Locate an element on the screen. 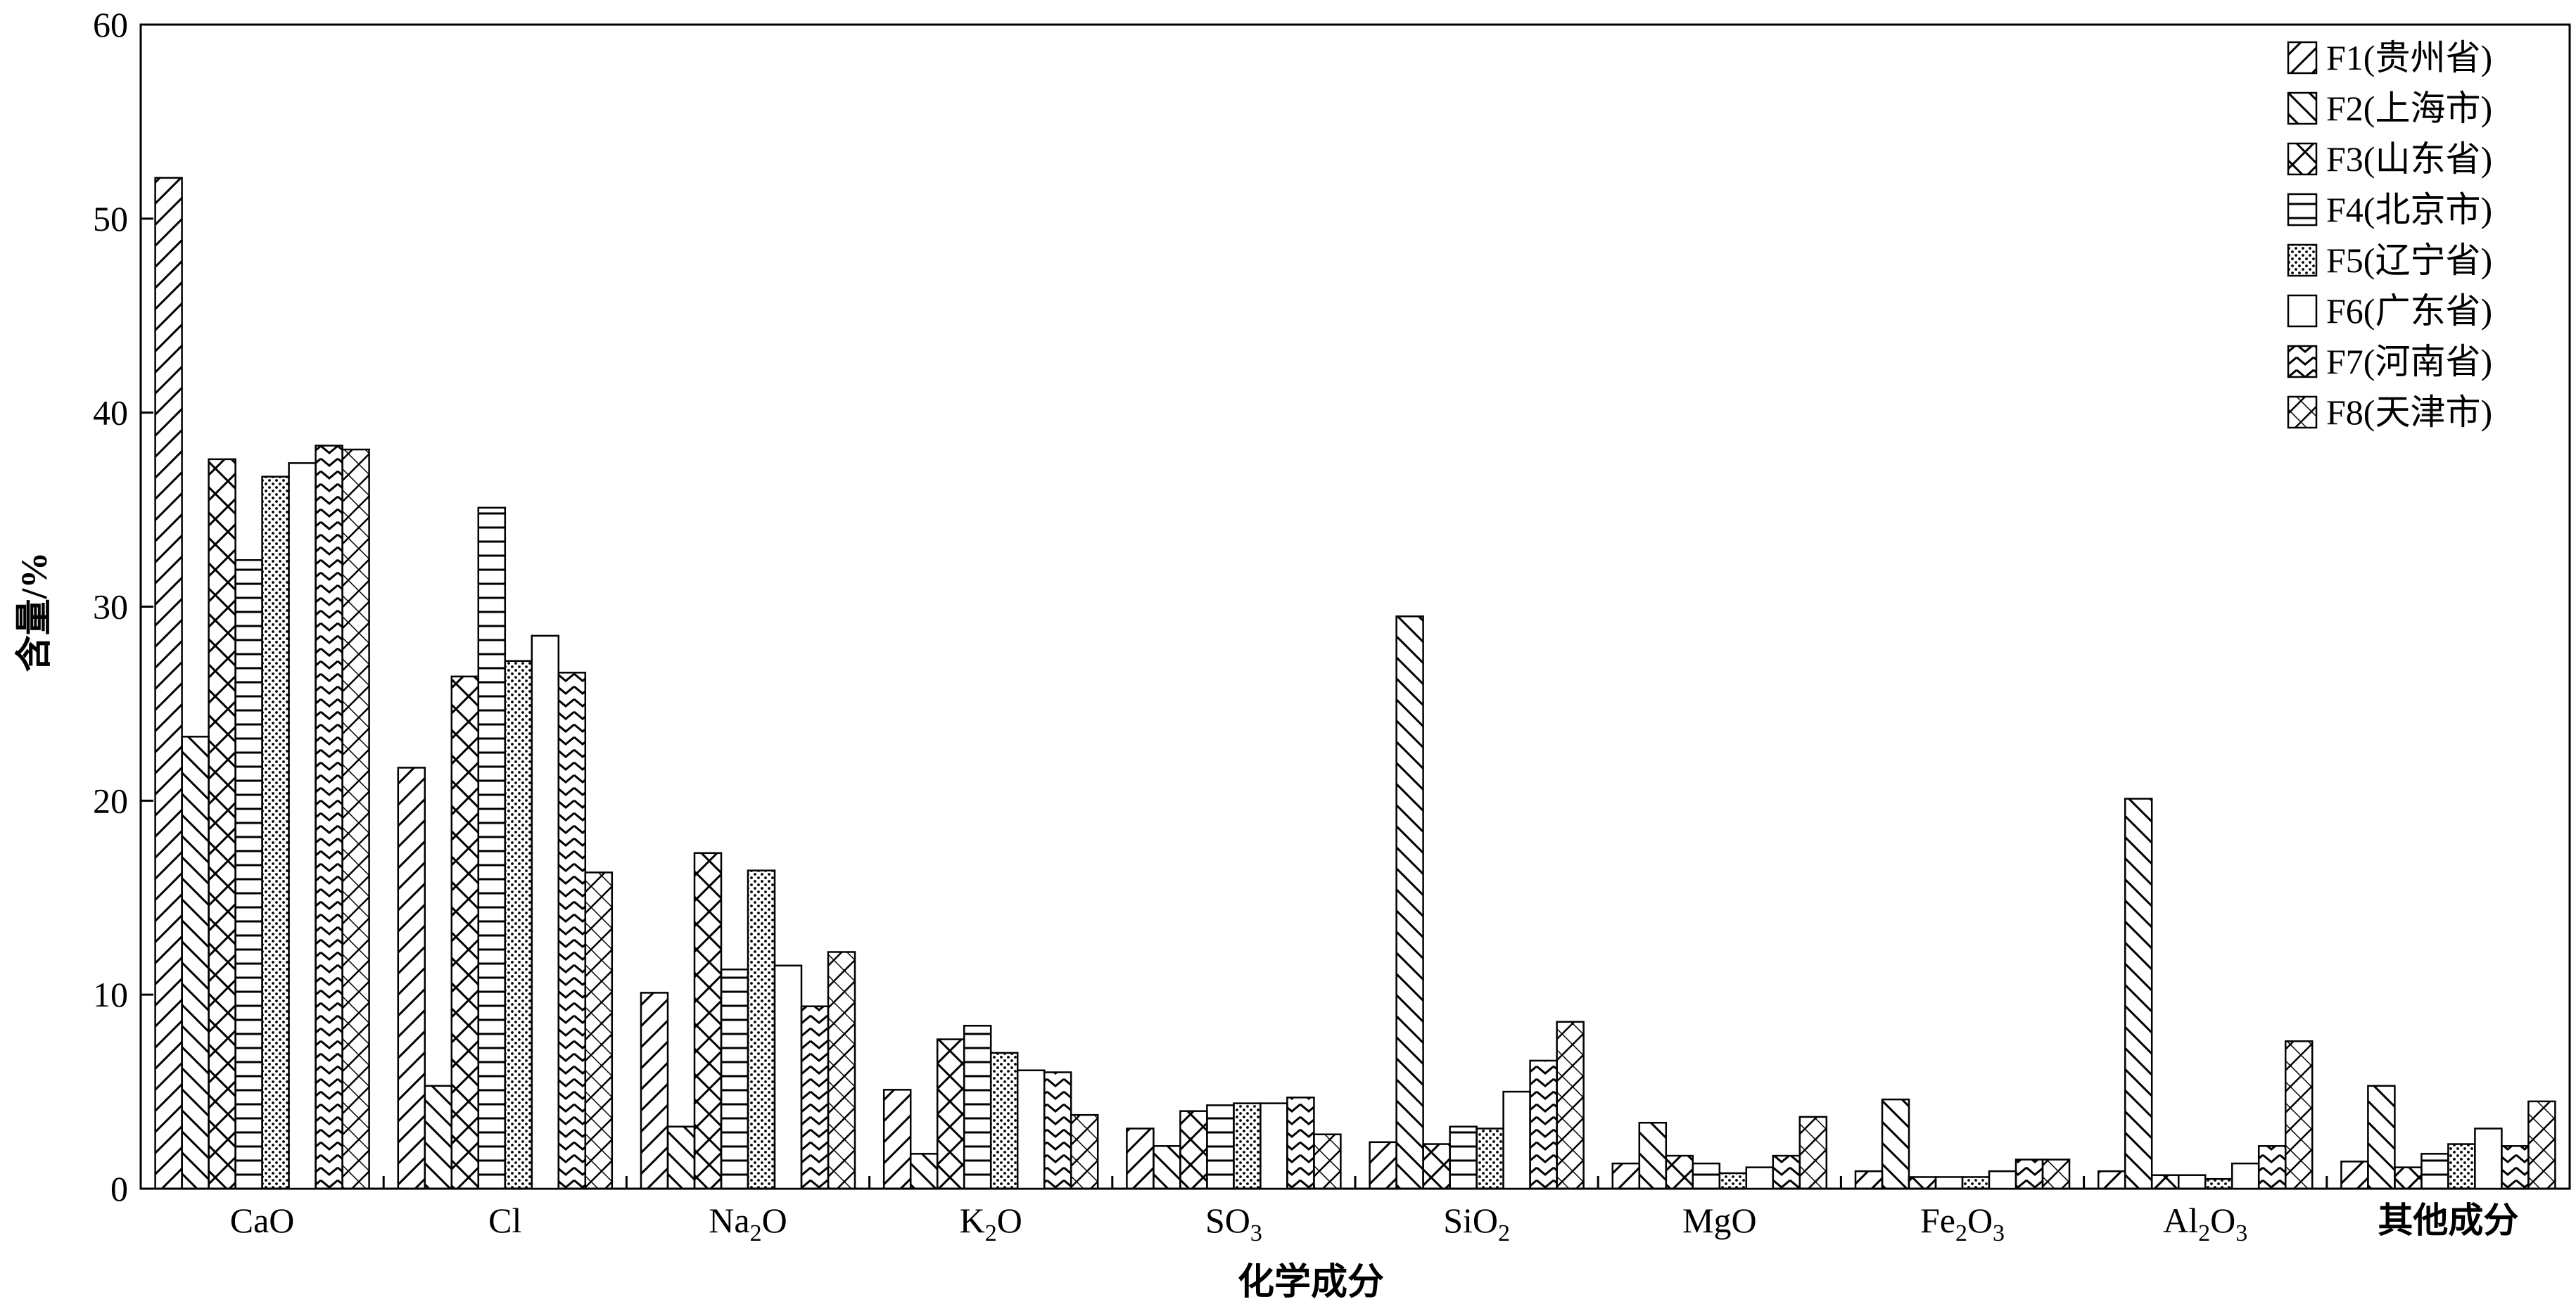 The height and width of the screenshot is (1316, 2576). legend-label: F8(天津市) is located at coordinates (2409, 412).